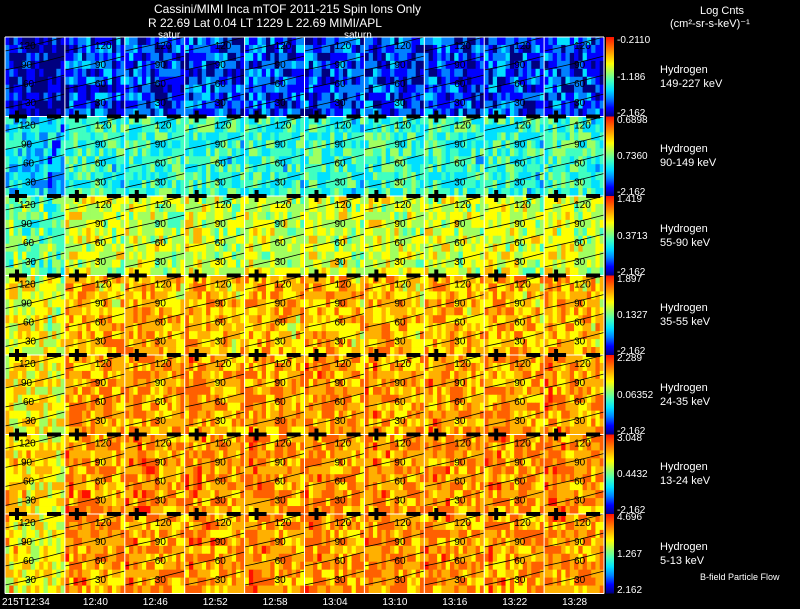 The width and height of the screenshot is (800, 609). What do you see at coordinates (275, 602) in the screenshot?
I see `time-tick-label: 12:58` at bounding box center [275, 602].